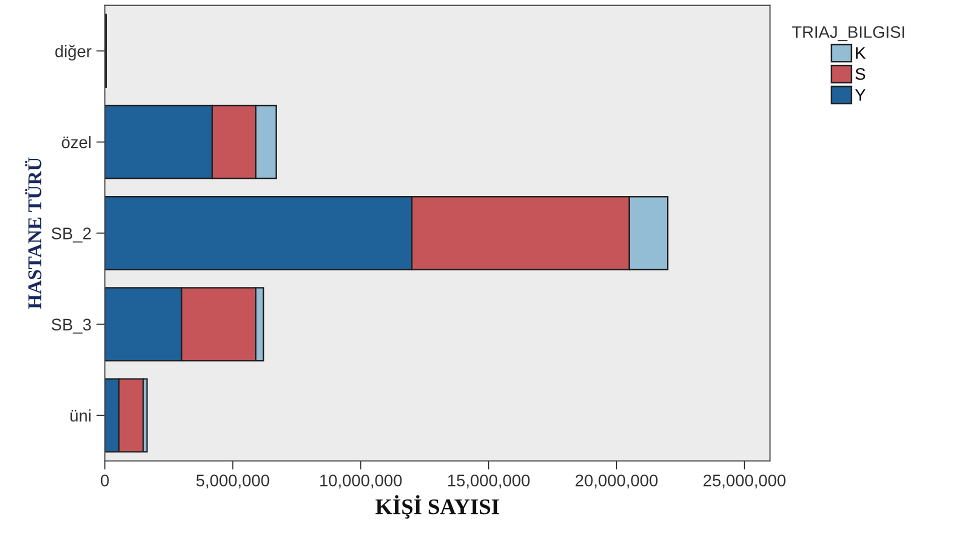  I want to click on x-axis-title: KİŞİ SAYISI, so click(437, 507).